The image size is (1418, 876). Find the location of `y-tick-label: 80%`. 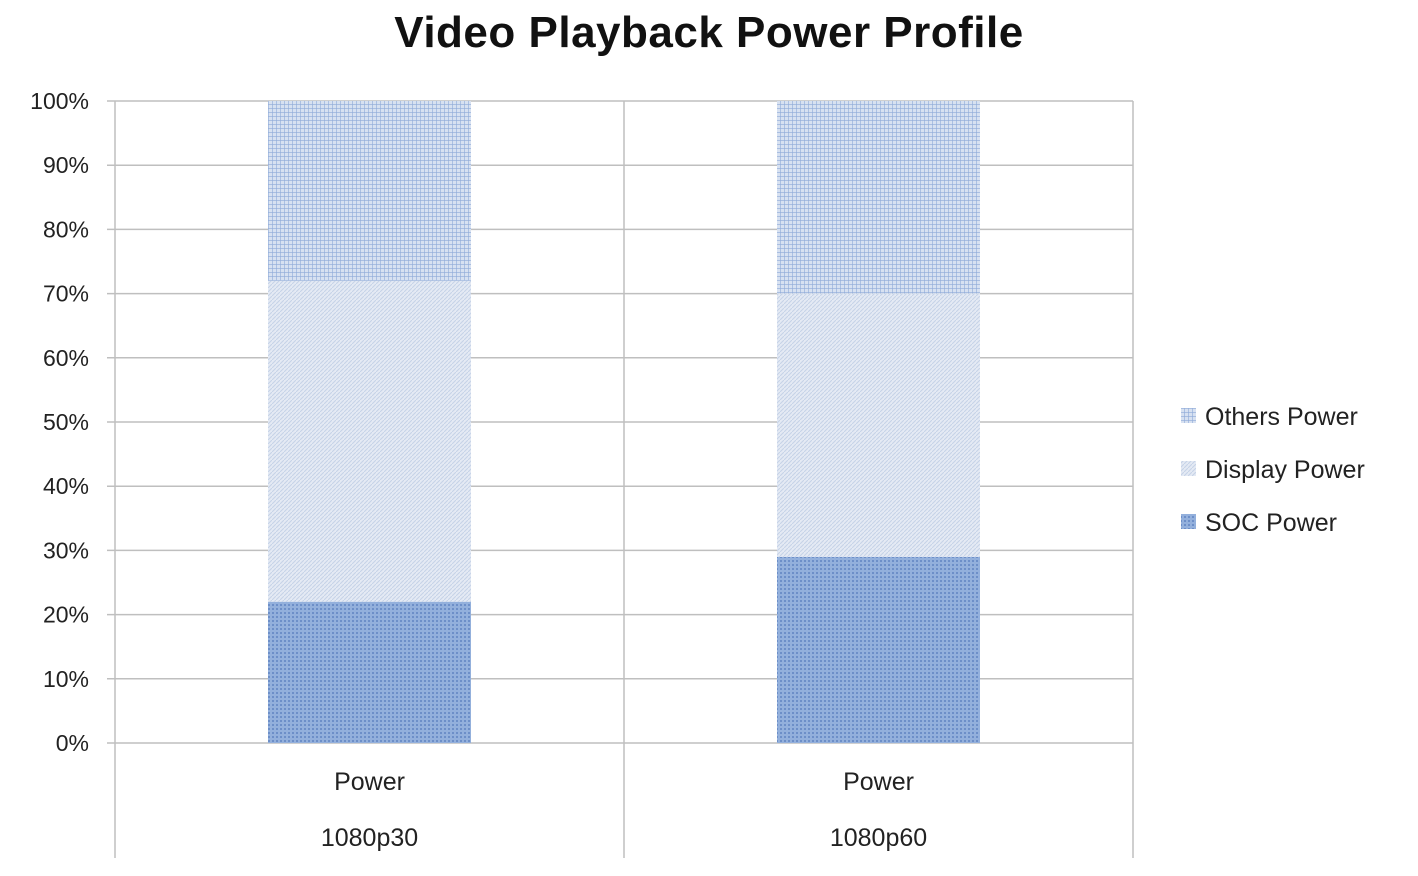

y-tick-label: 80% is located at coordinates (66, 229).